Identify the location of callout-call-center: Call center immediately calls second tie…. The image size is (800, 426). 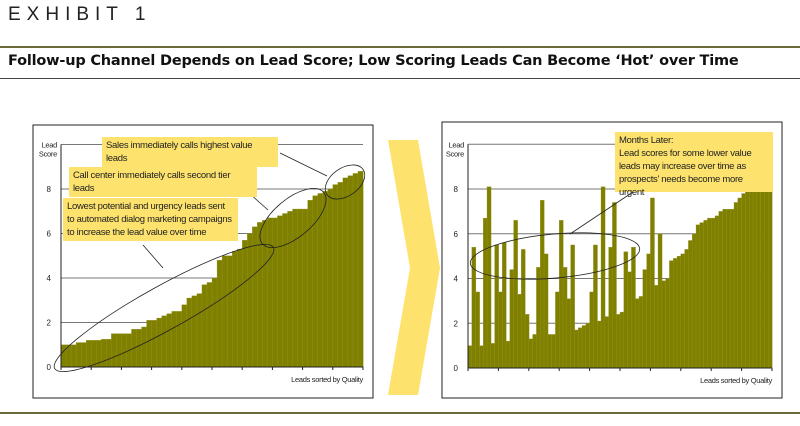
(163, 182).